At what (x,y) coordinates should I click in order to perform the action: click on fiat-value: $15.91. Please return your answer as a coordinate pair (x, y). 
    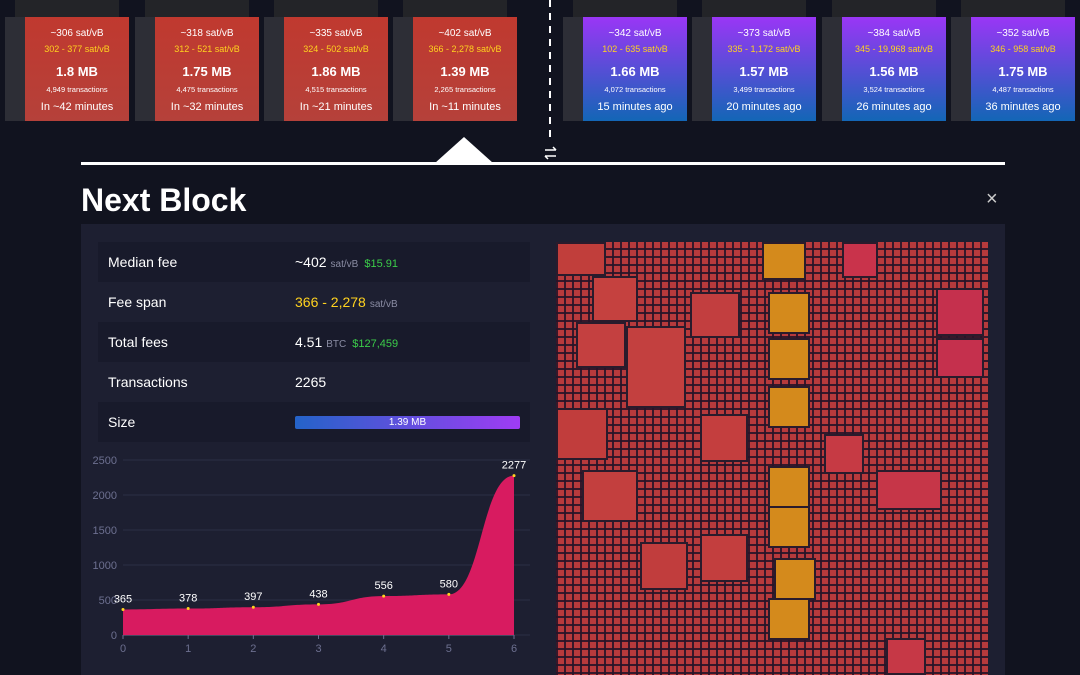
    Looking at the image, I should click on (381, 264).